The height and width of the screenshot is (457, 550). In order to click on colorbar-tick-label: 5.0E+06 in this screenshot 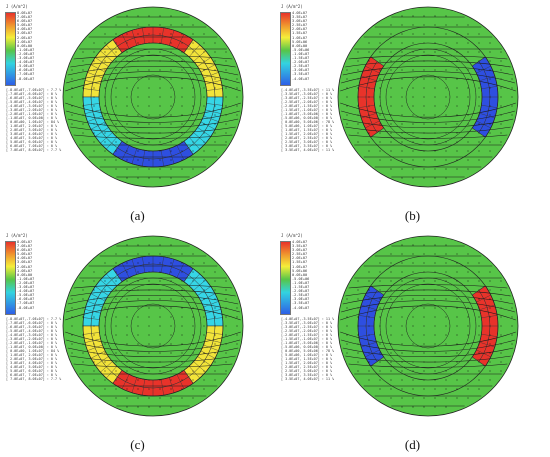, I will do `click(300, 41)`.